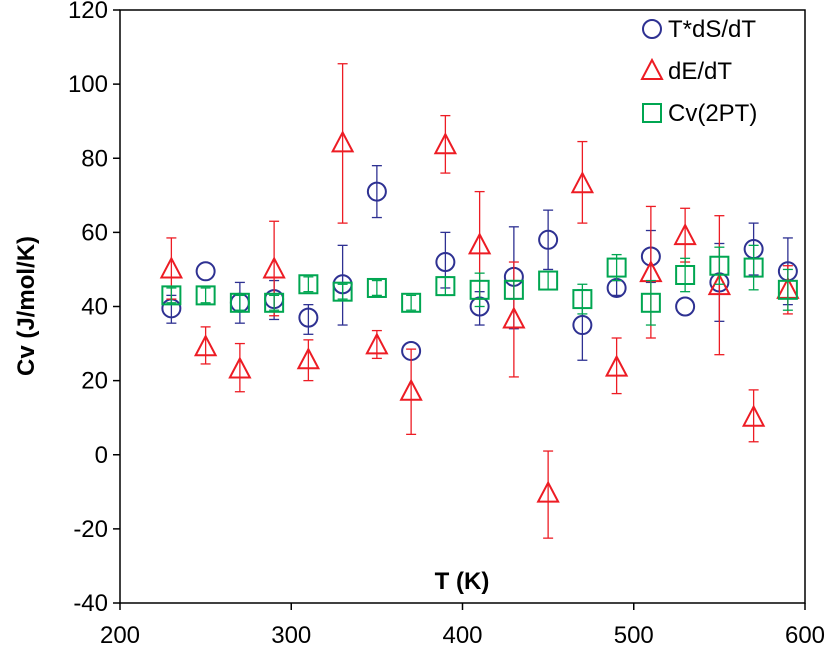  Describe the element at coordinates (462, 635) in the screenshot. I see `x-tick-label: 400` at that location.